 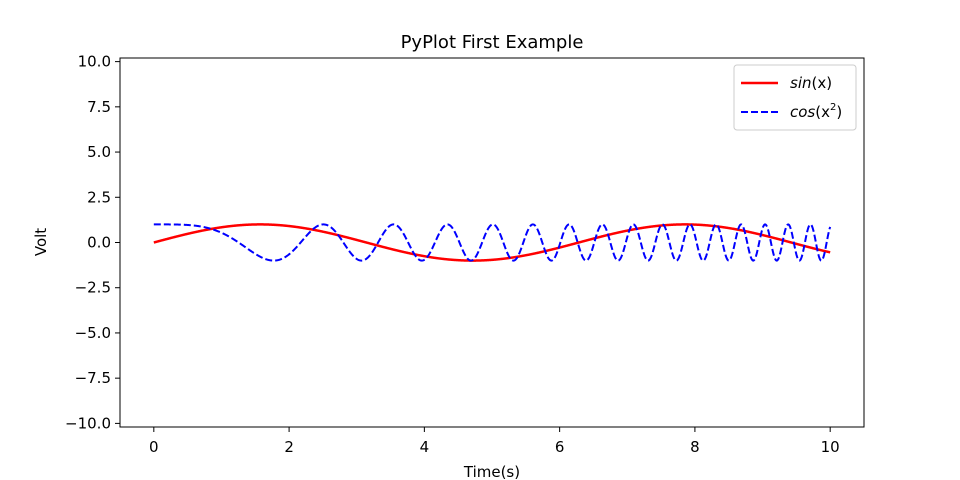 What do you see at coordinates (802, 112) in the screenshot?
I see `legend-cos-func: cos` at bounding box center [802, 112].